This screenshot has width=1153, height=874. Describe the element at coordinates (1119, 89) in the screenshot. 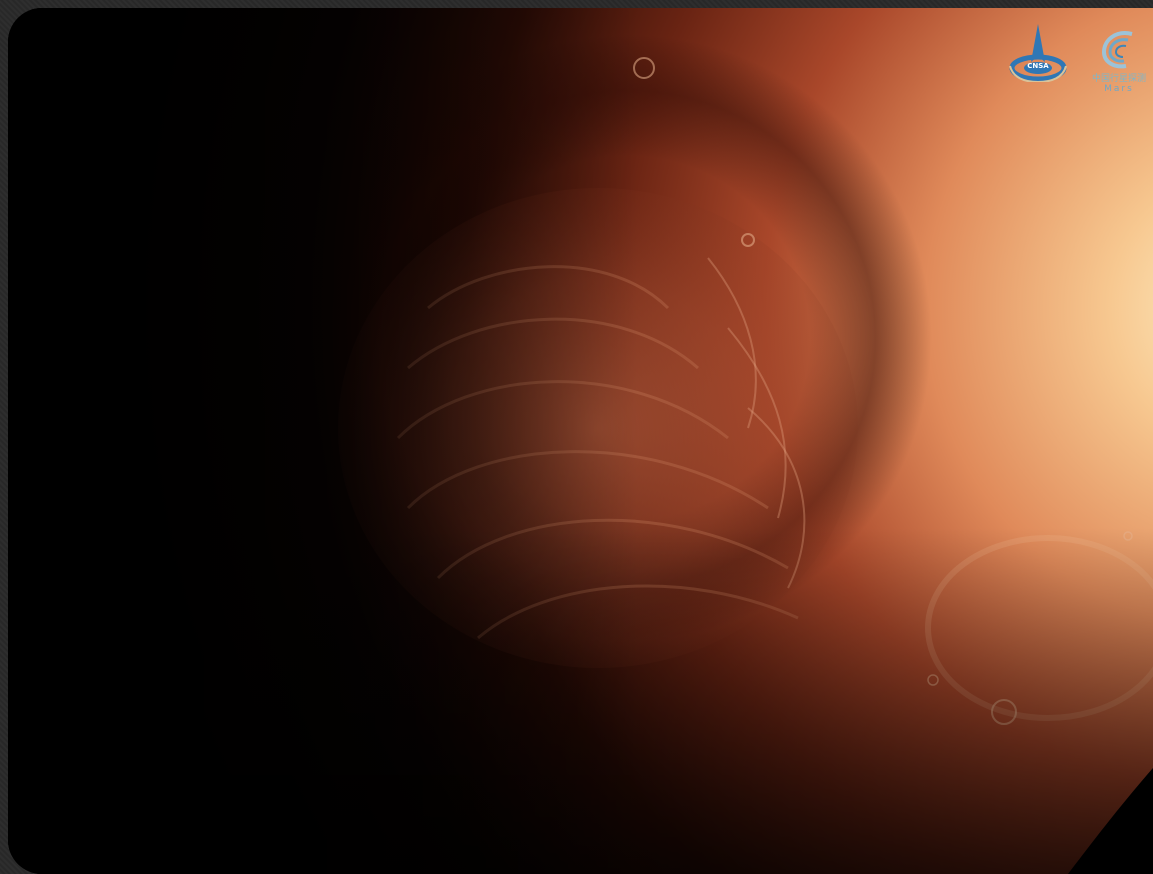

I see `mars-mission-wordmark: Mars` at that location.